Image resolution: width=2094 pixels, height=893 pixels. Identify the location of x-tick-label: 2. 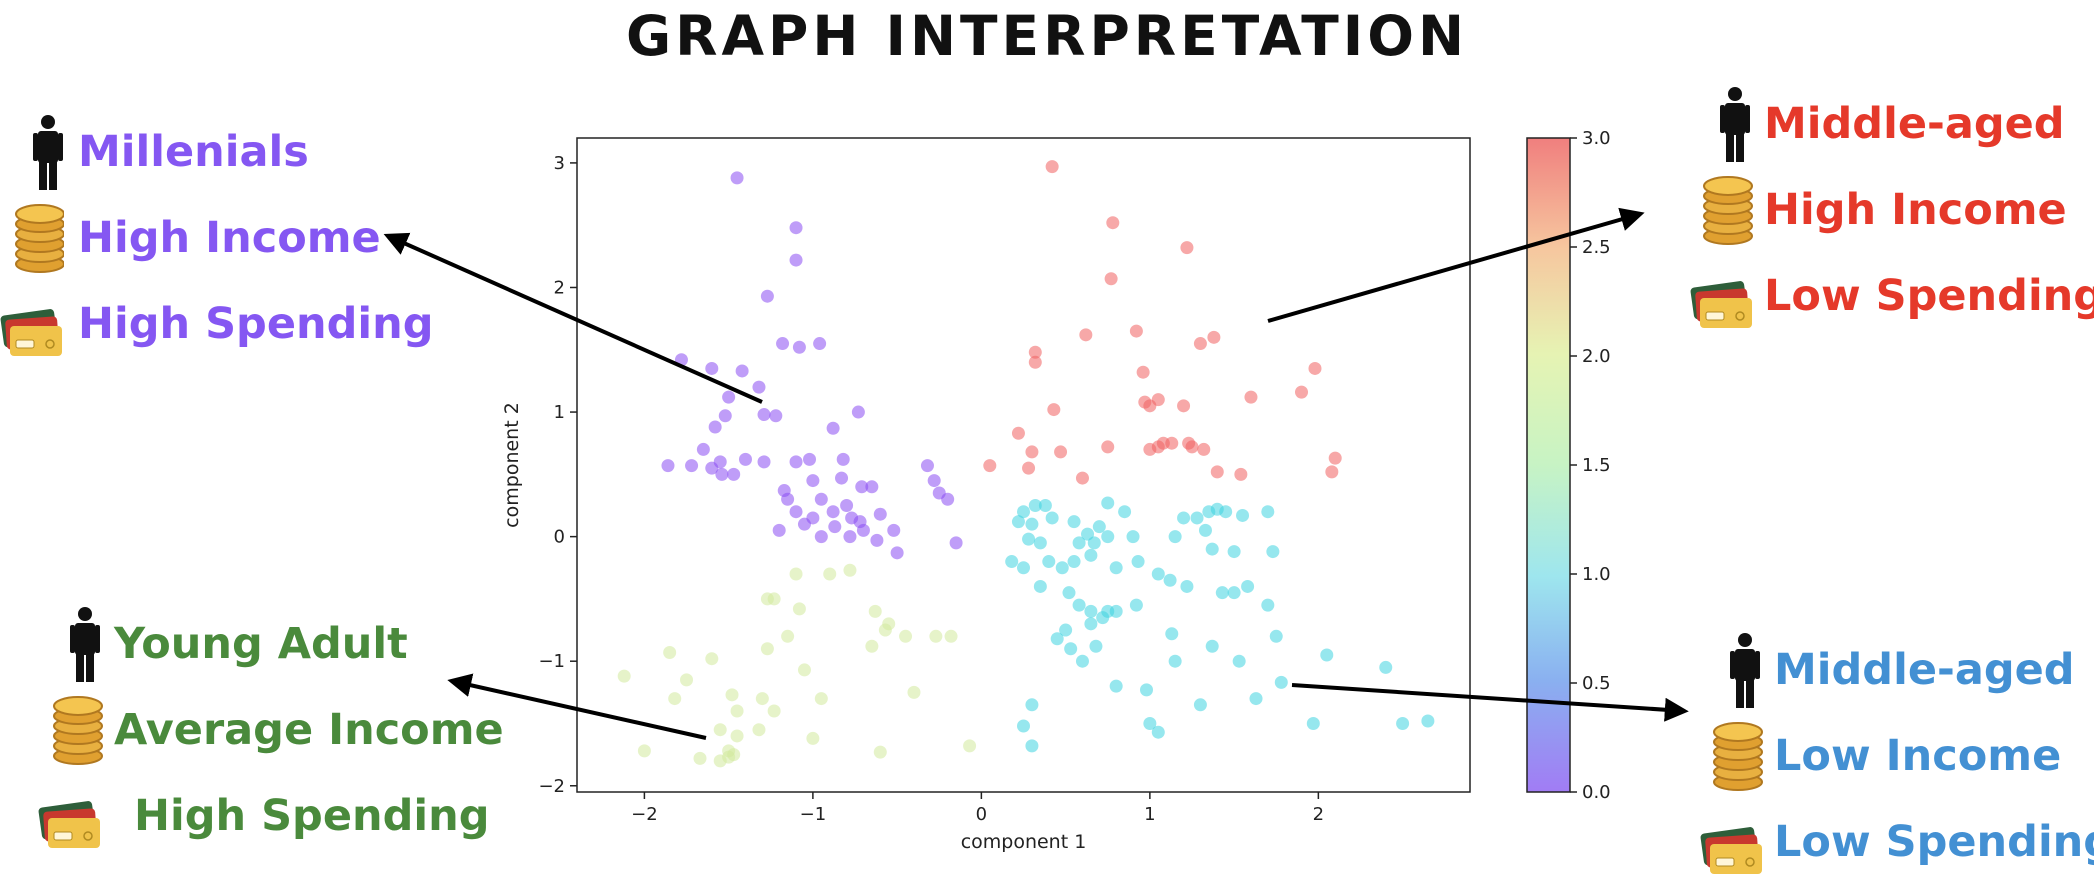
(1318, 814).